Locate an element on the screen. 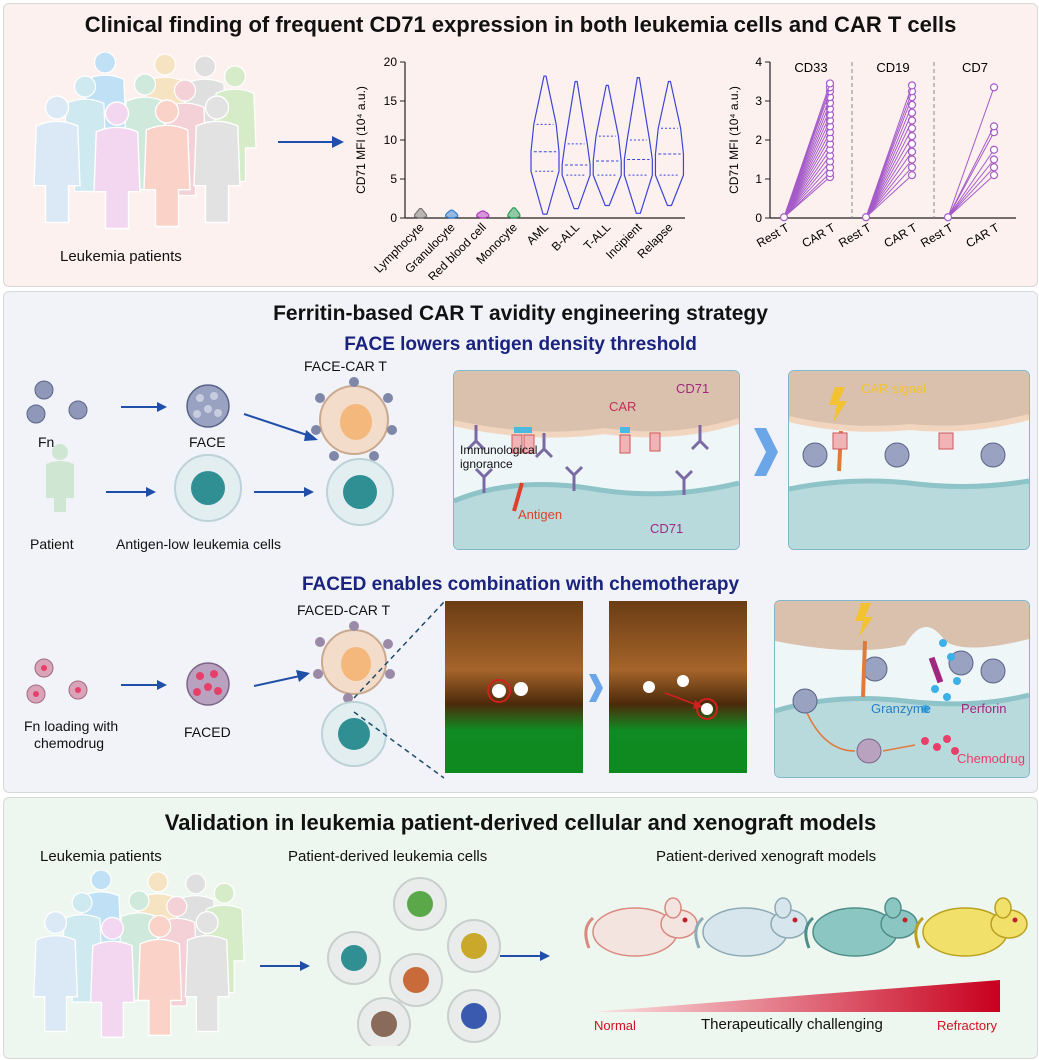  perforin-label: Perforin is located at coordinates (984, 708).